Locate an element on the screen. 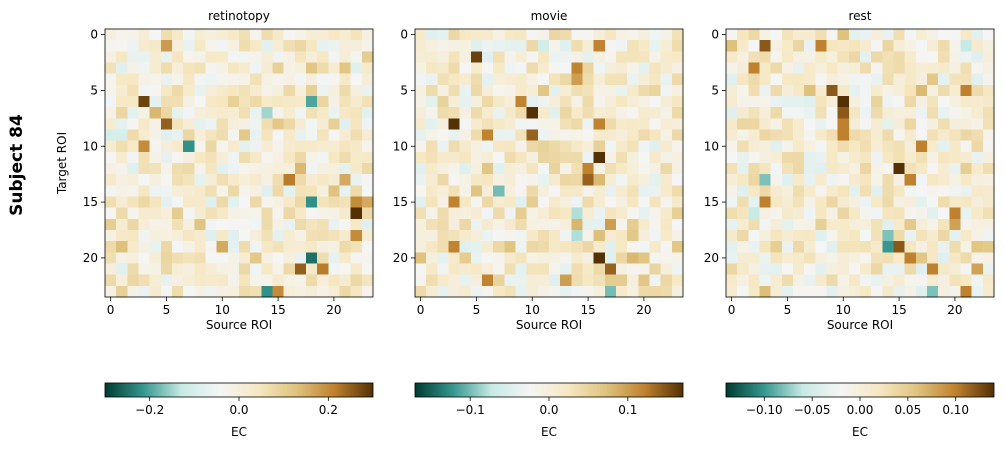  colorbar-bar is located at coordinates (239, 390).